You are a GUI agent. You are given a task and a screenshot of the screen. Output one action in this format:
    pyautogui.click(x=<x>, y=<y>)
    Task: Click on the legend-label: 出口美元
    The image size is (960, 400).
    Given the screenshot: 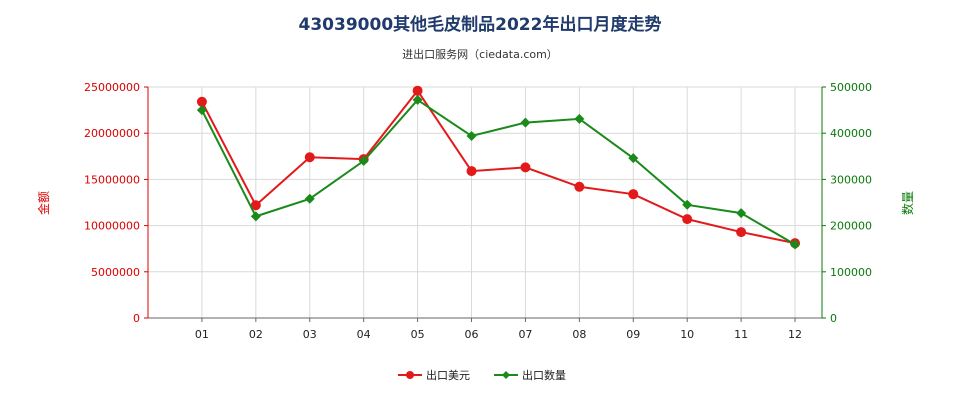 What is the action you would take?
    pyautogui.click(x=448, y=375)
    